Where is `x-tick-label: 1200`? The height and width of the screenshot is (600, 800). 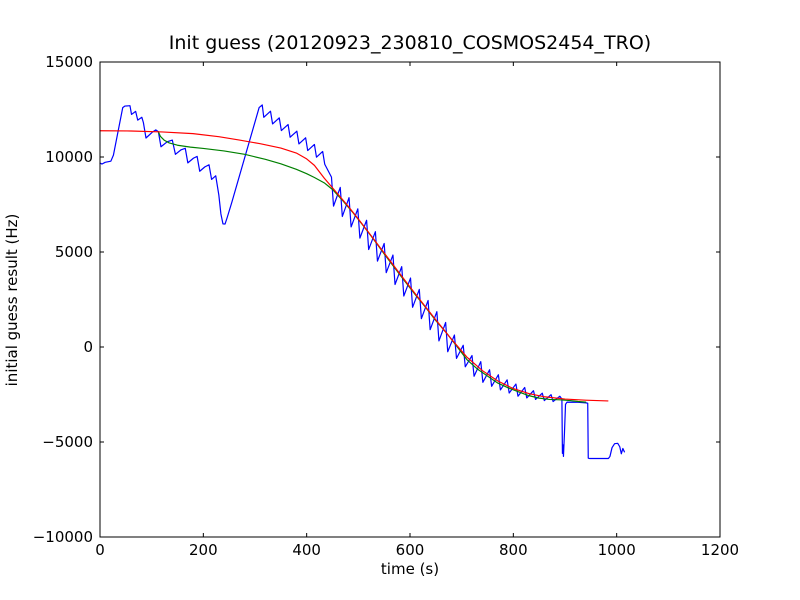 x-tick-label: 1200 is located at coordinates (720, 550).